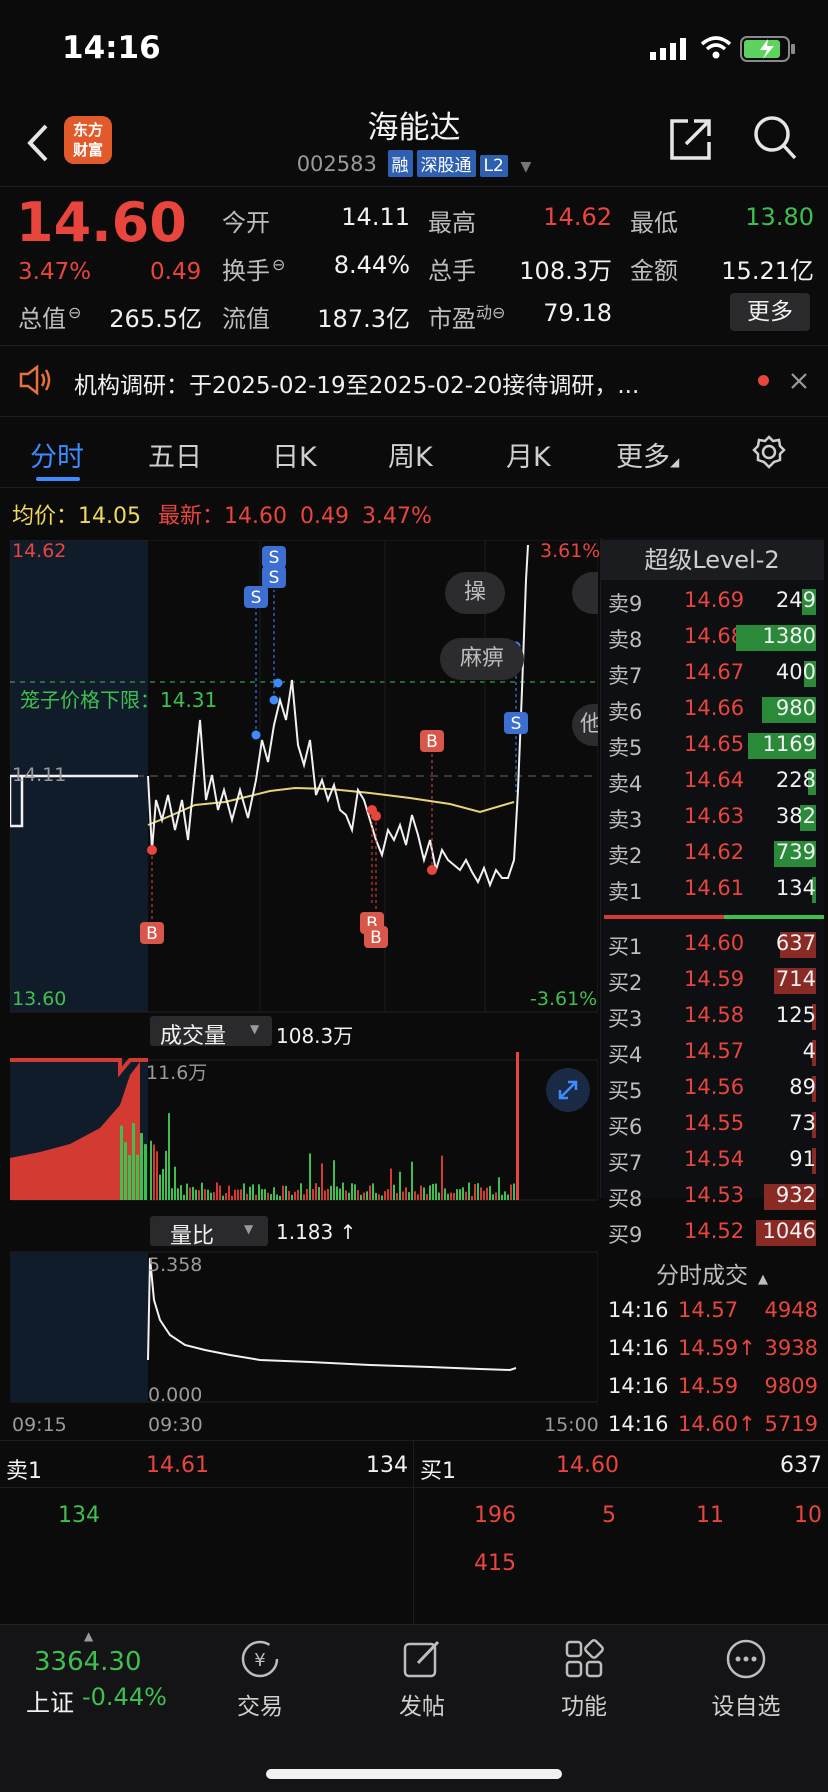 The width and height of the screenshot is (828, 1792). What do you see at coordinates (410, 457) in the screenshot?
I see `tab-weekly-k: 周K` at bounding box center [410, 457].